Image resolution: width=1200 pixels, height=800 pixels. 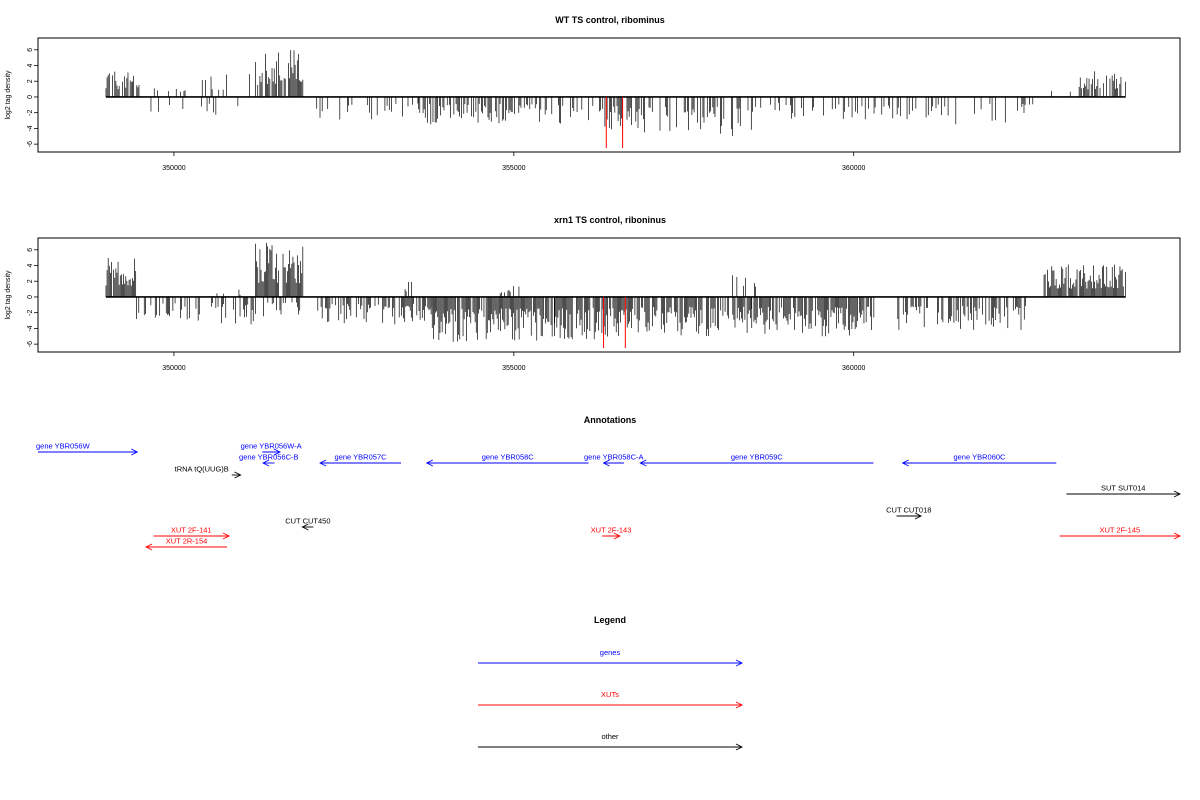 I want to click on wt-x-ticks: 350000 355000 360000, so click(x=513, y=162).